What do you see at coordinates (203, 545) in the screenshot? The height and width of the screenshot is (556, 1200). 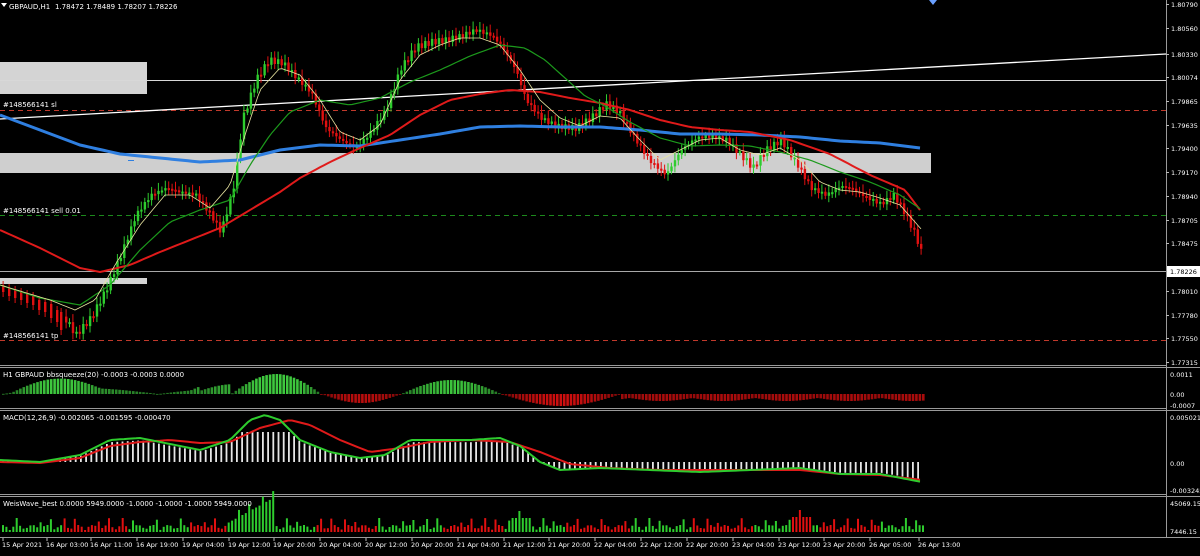 I see `time-axis-label: 19 Apr 04:00` at bounding box center [203, 545].